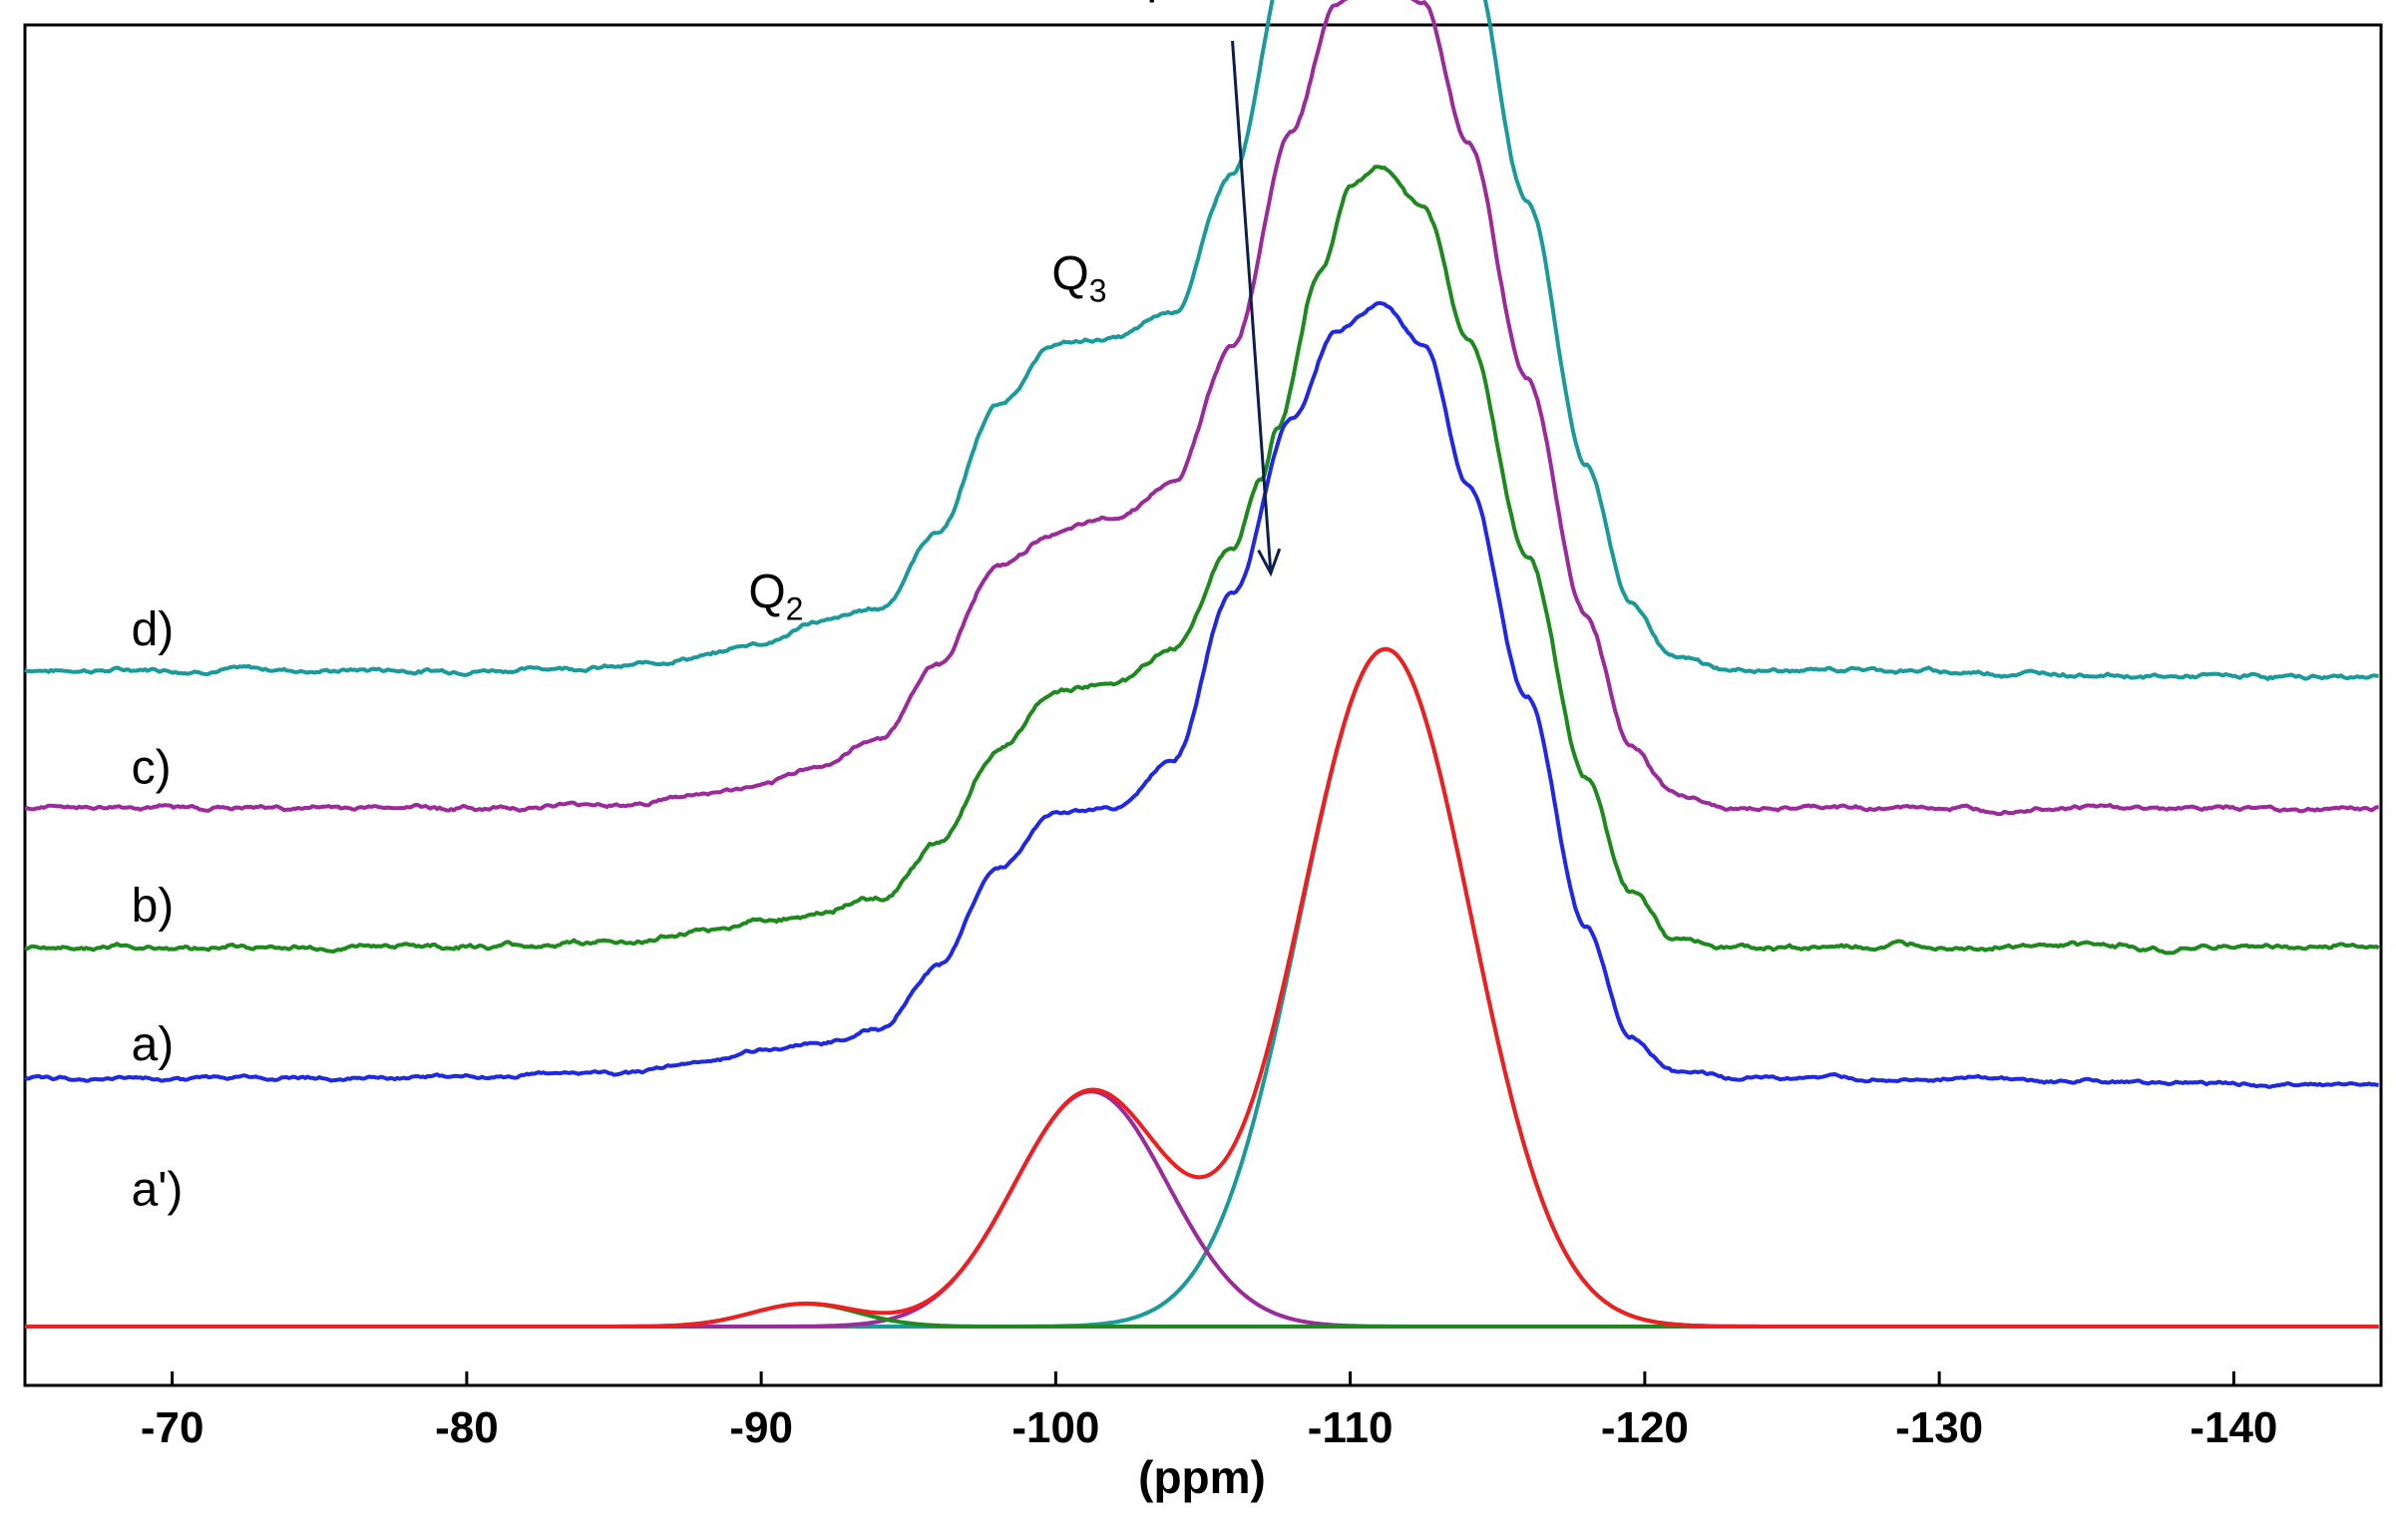 The width and height of the screenshot is (2396, 1540). I want to click on trace-label: b), so click(153, 906).